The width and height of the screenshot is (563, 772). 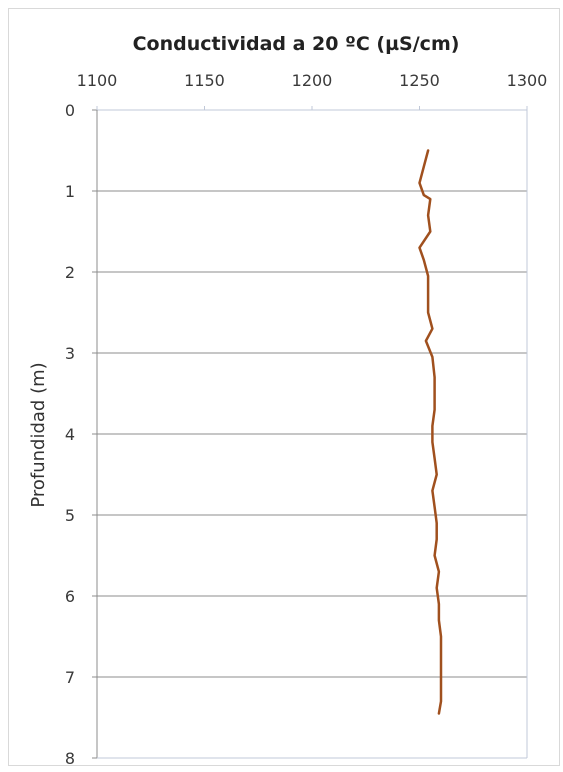 What do you see at coordinates (204, 80) in the screenshot?
I see `x-tick-label: 1150` at bounding box center [204, 80].